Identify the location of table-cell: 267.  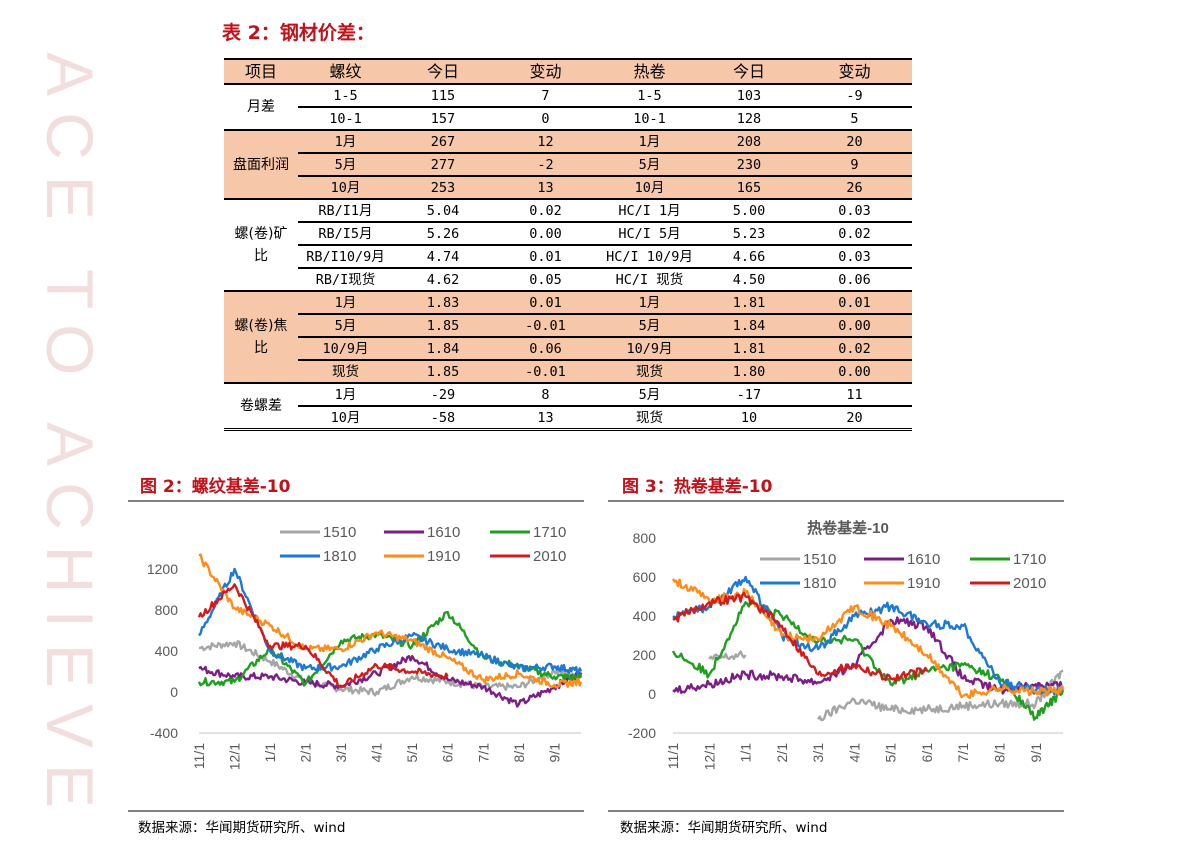
(443, 142).